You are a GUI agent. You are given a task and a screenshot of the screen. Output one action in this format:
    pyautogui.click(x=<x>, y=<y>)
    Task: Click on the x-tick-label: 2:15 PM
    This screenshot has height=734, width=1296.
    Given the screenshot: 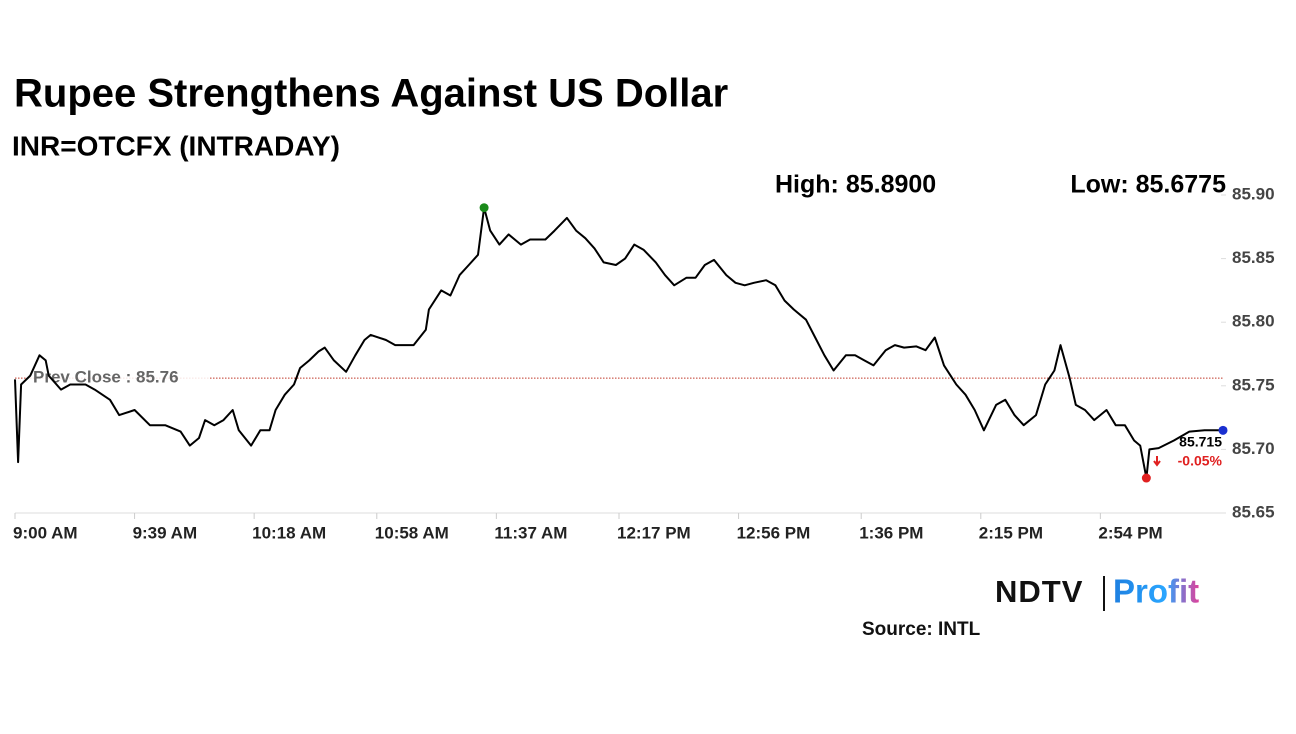 What is the action you would take?
    pyautogui.click(x=1011, y=532)
    